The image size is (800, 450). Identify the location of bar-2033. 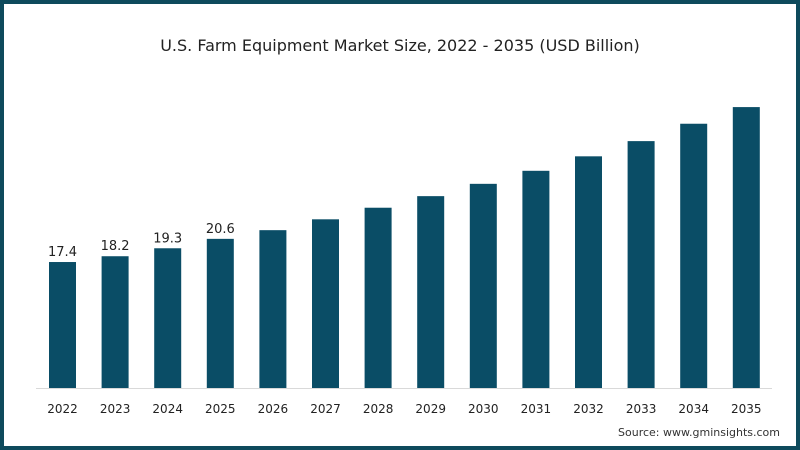
(641, 264).